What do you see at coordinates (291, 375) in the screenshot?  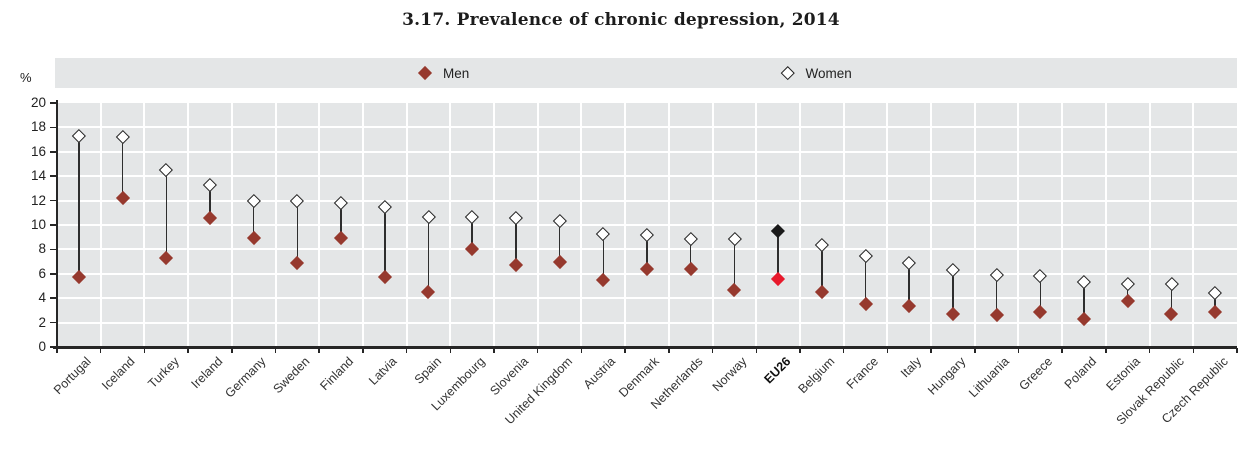 I see `x-axis-label: Sweden` at bounding box center [291, 375].